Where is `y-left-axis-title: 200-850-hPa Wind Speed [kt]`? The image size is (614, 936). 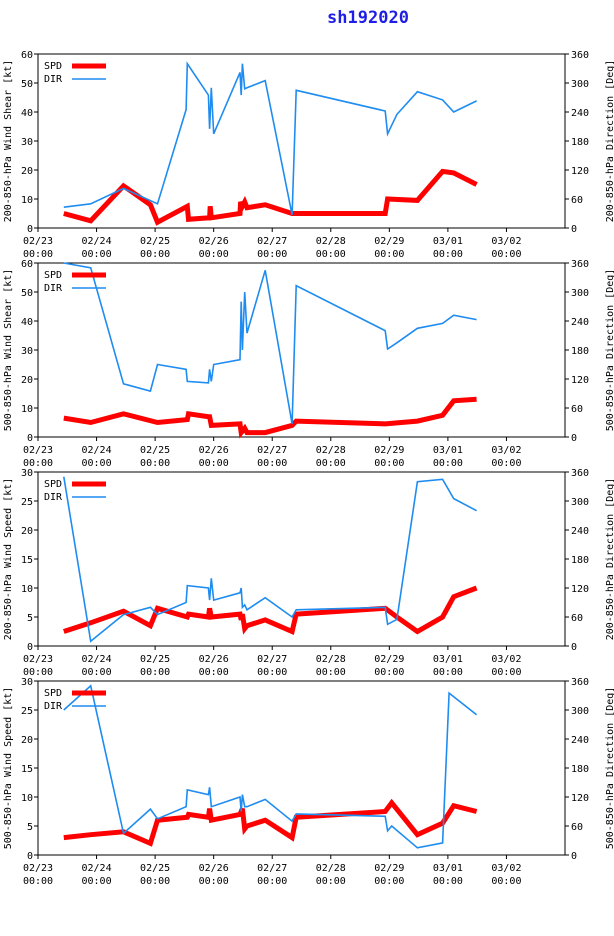 y-left-axis-title: 200-850-hPa Wind Speed [kt] is located at coordinates (8, 559).